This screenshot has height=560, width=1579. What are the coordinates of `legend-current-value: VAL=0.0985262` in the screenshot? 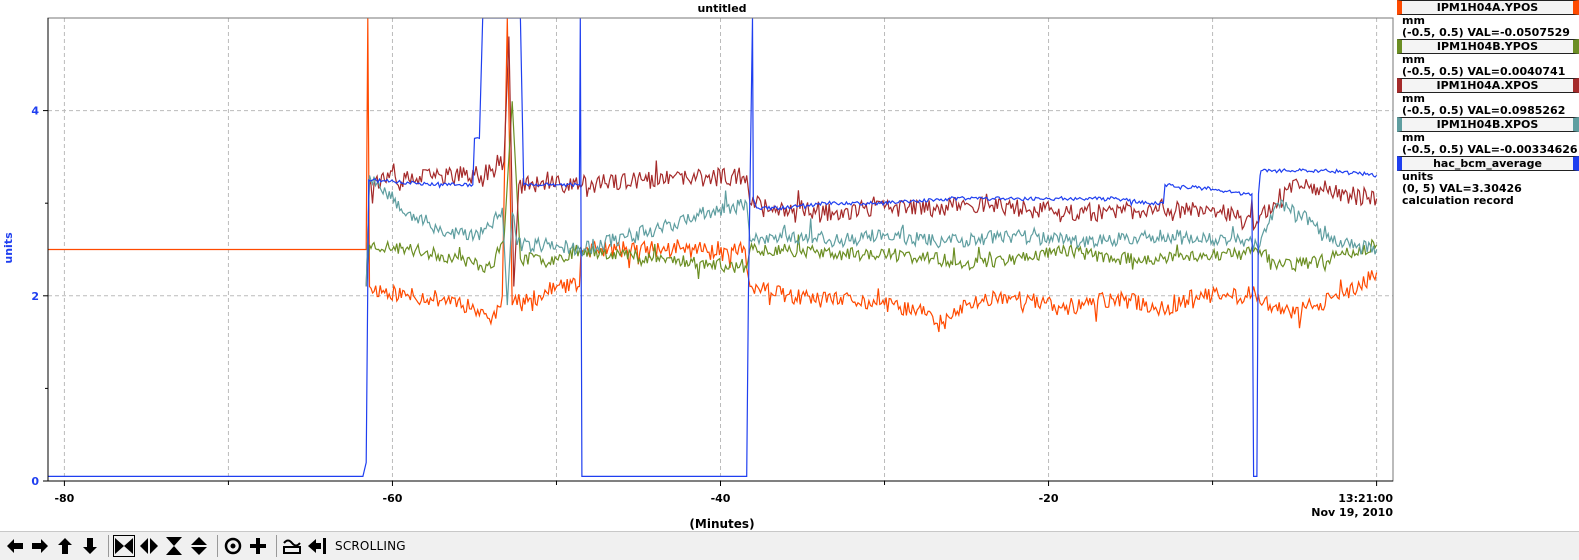 It's located at (1516, 110).